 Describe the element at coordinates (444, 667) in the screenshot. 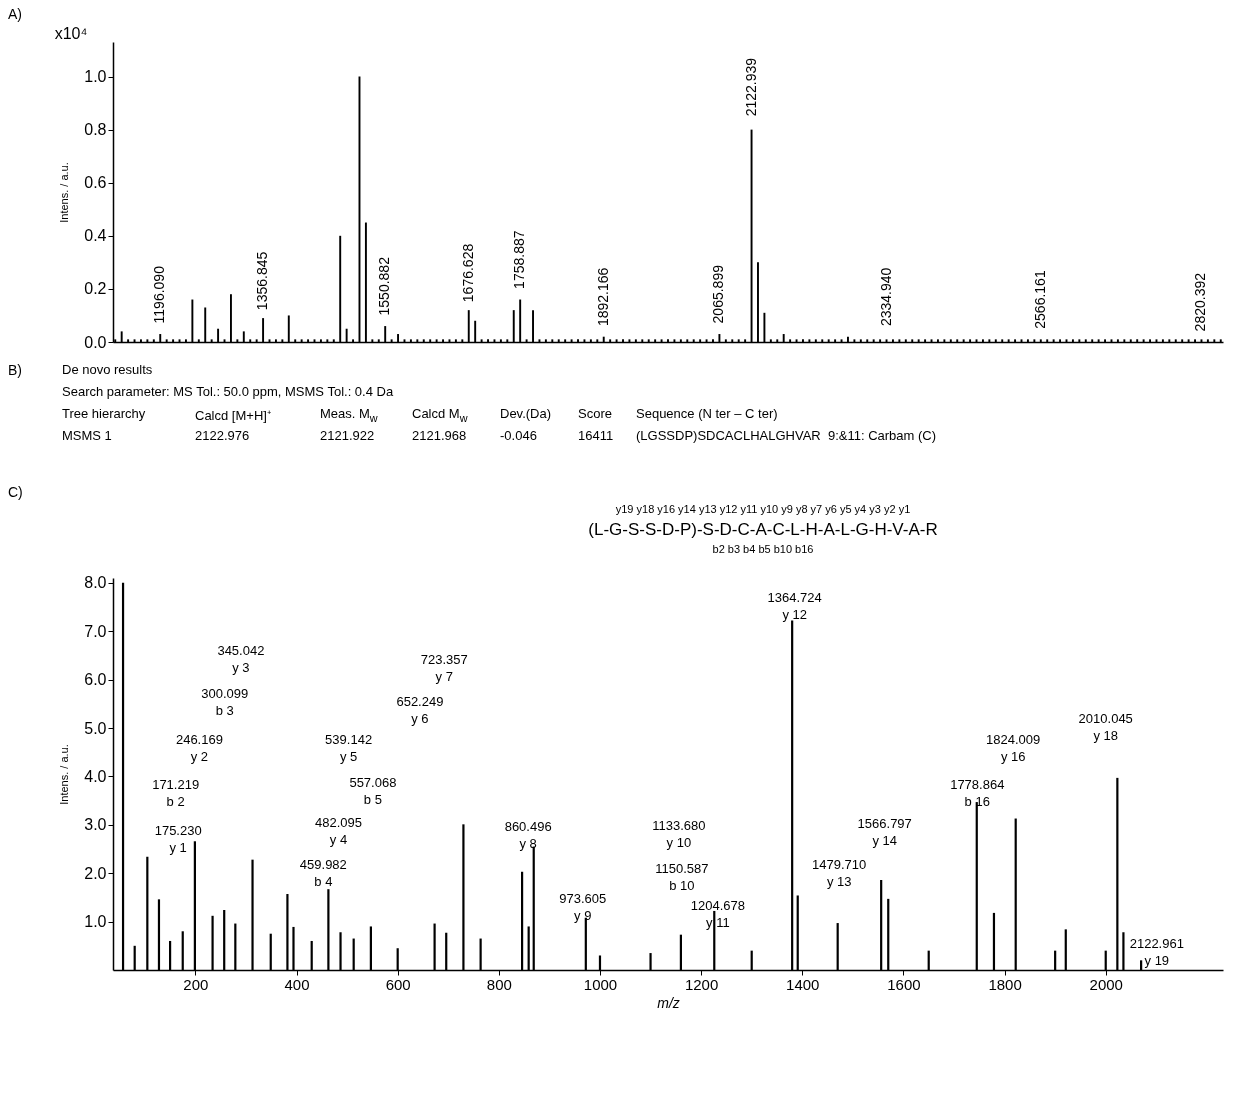

I see `annotation: 723.357 y 7` at that location.